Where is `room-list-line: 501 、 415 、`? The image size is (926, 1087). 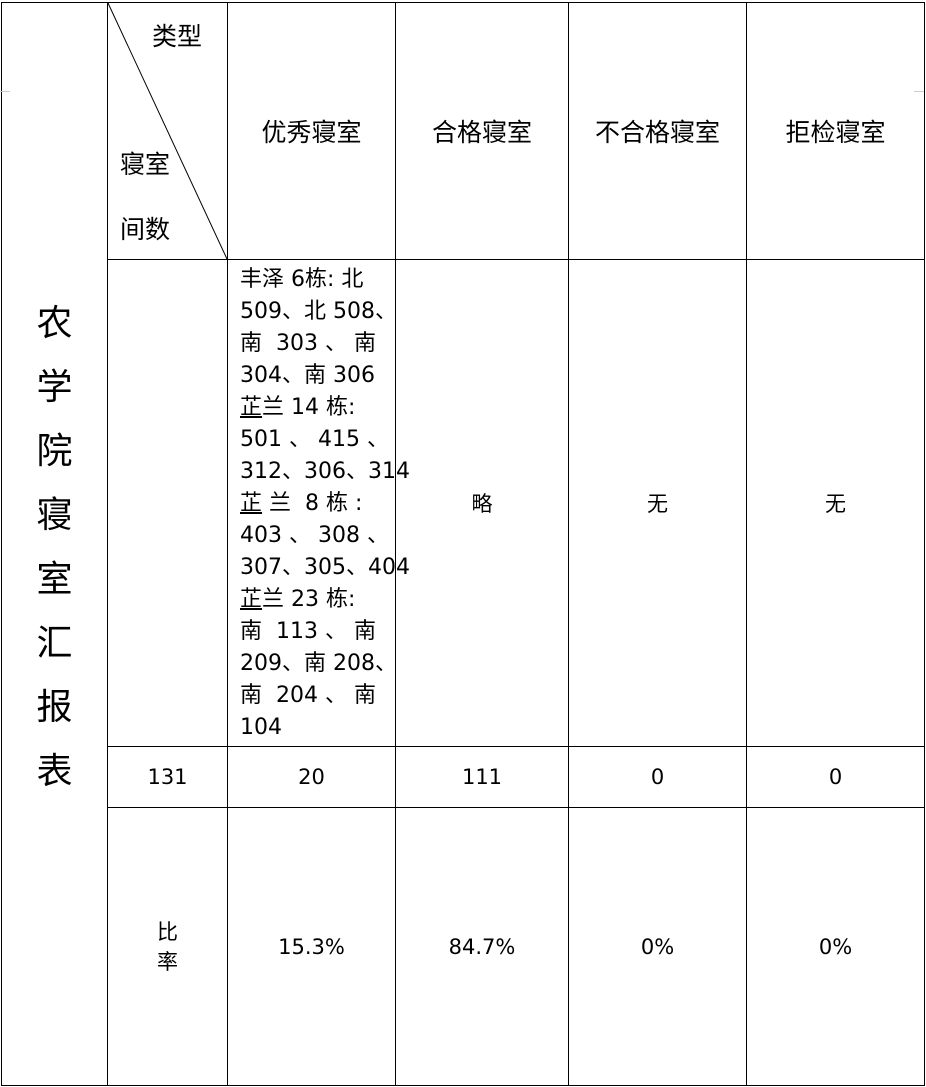
room-list-line: 501 、 415 、 is located at coordinates (314, 439).